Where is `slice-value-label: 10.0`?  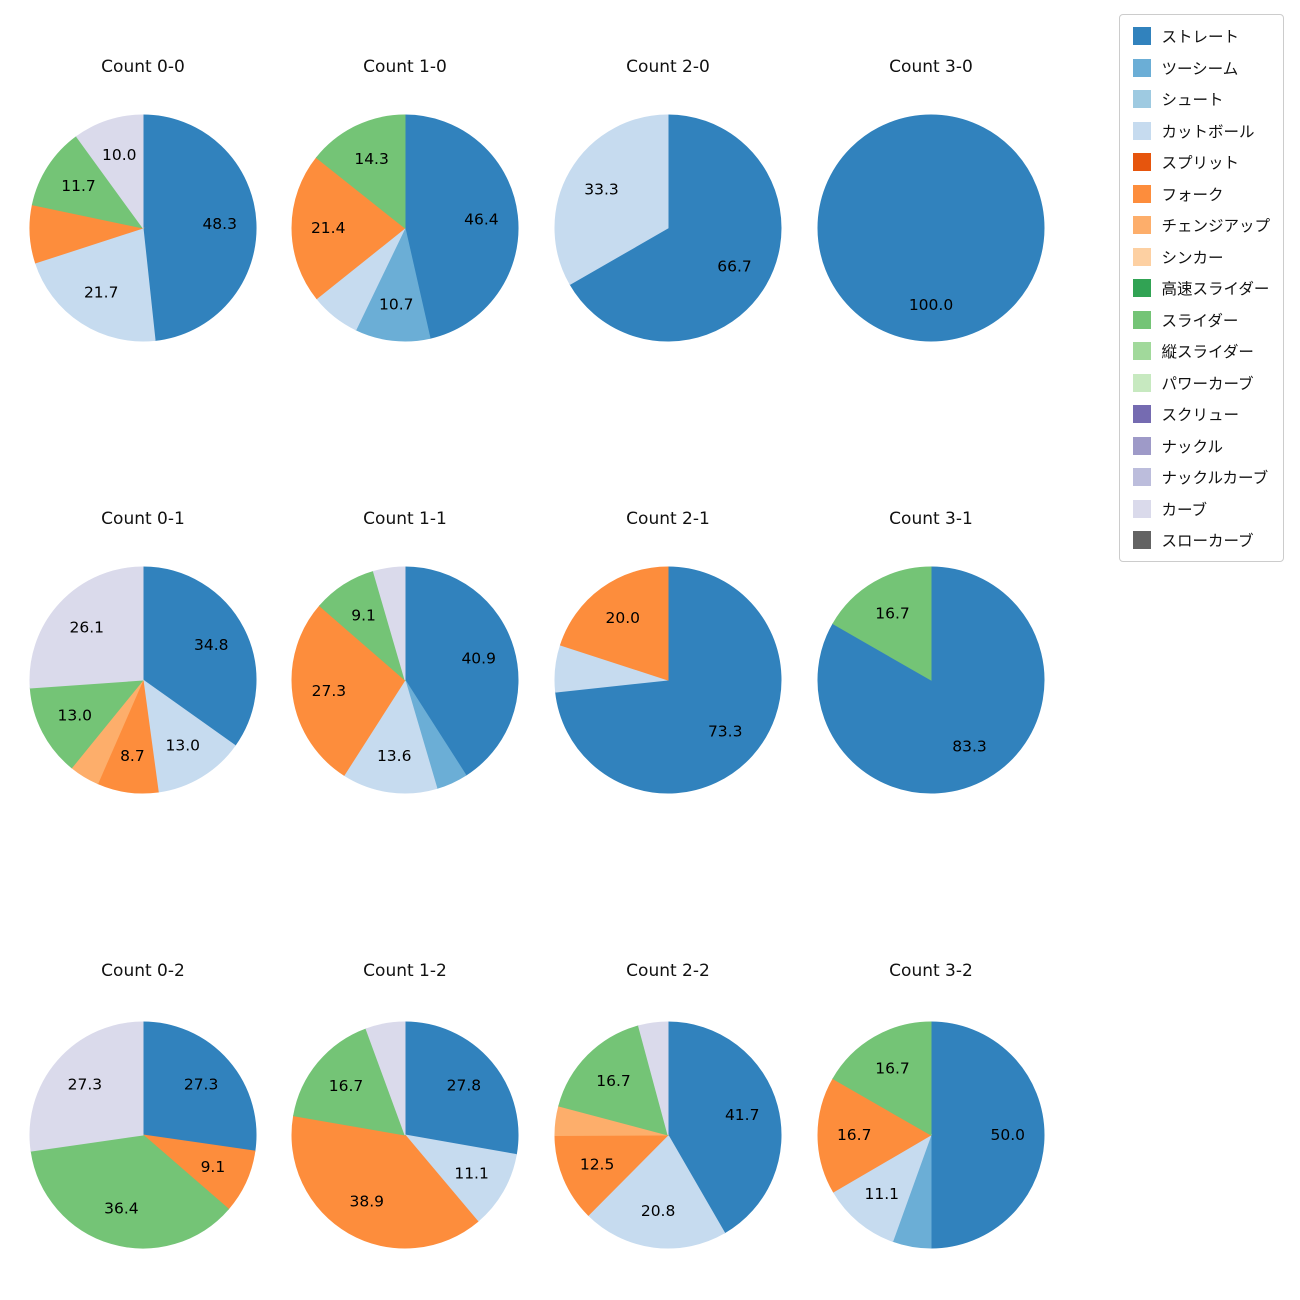
slice-value-label: 10.0 is located at coordinates (119, 155).